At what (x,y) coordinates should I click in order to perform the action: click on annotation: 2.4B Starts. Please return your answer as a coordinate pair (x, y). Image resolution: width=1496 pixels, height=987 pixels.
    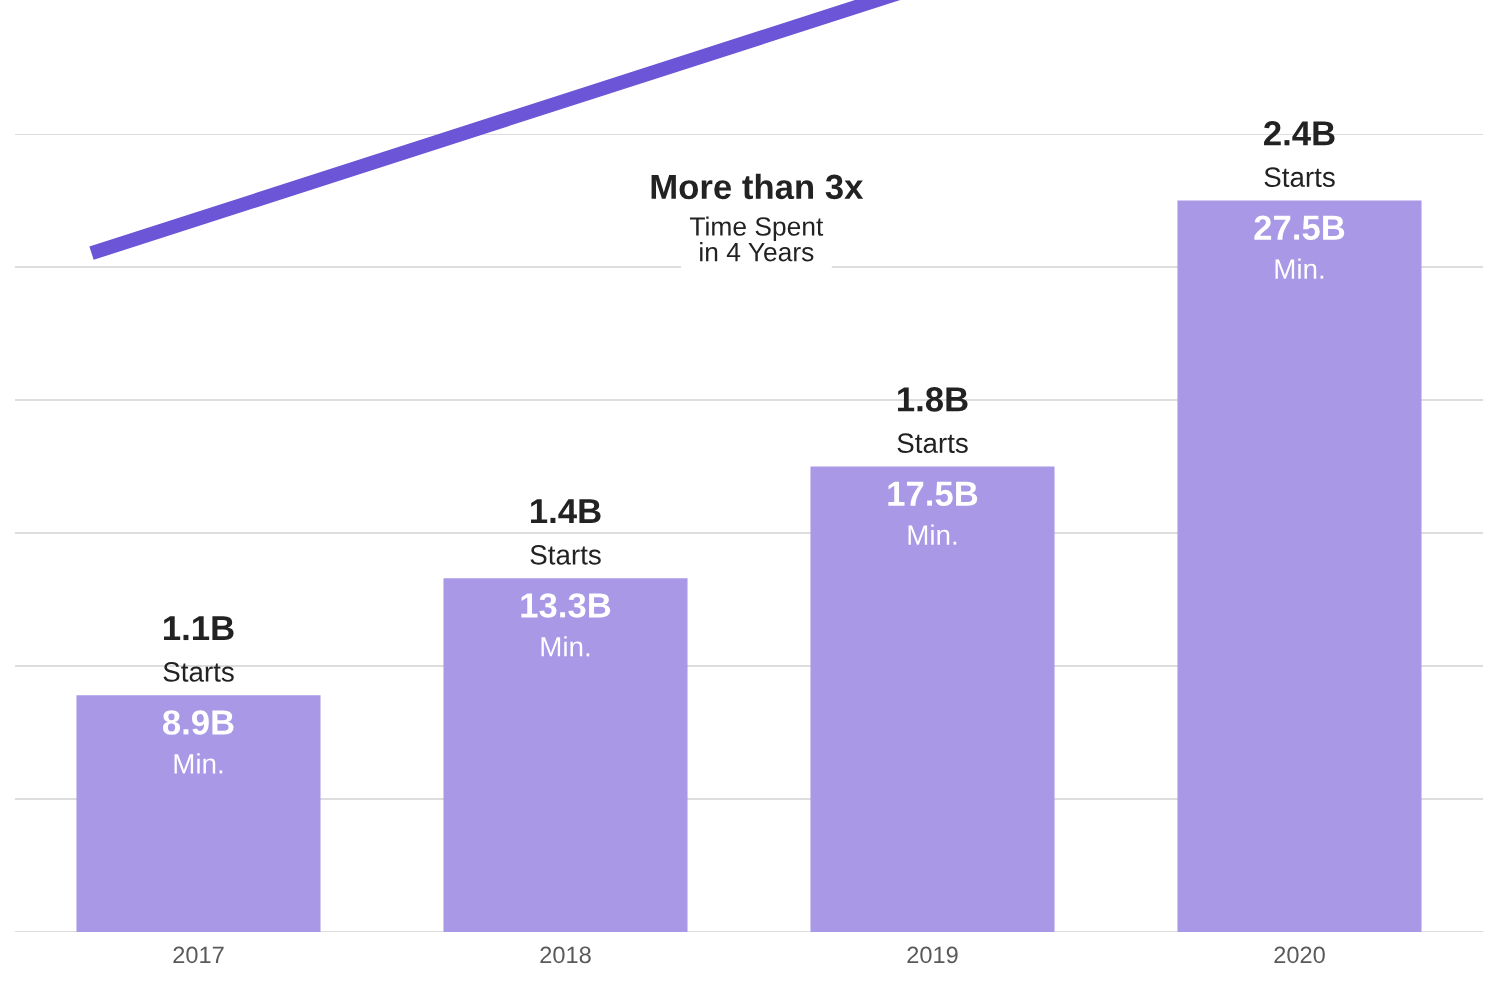
    Looking at the image, I should click on (1299, 154).